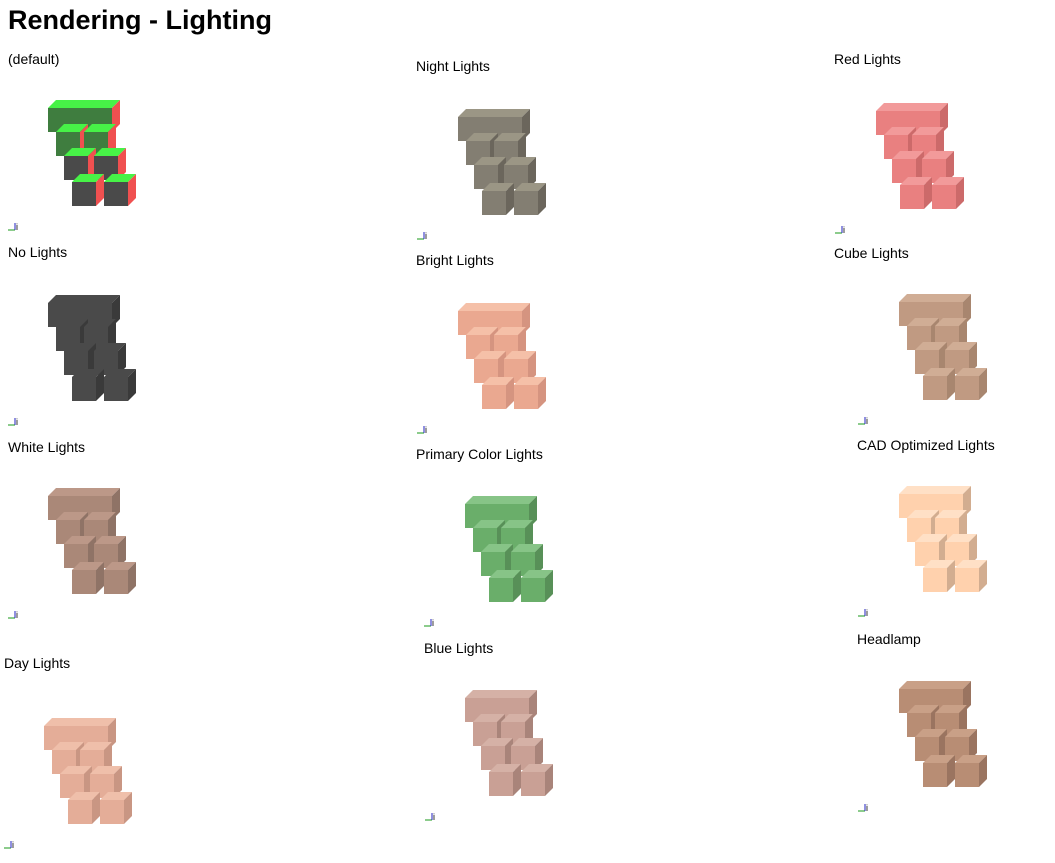  I want to click on cube-scene-white-lights, so click(102, 554).